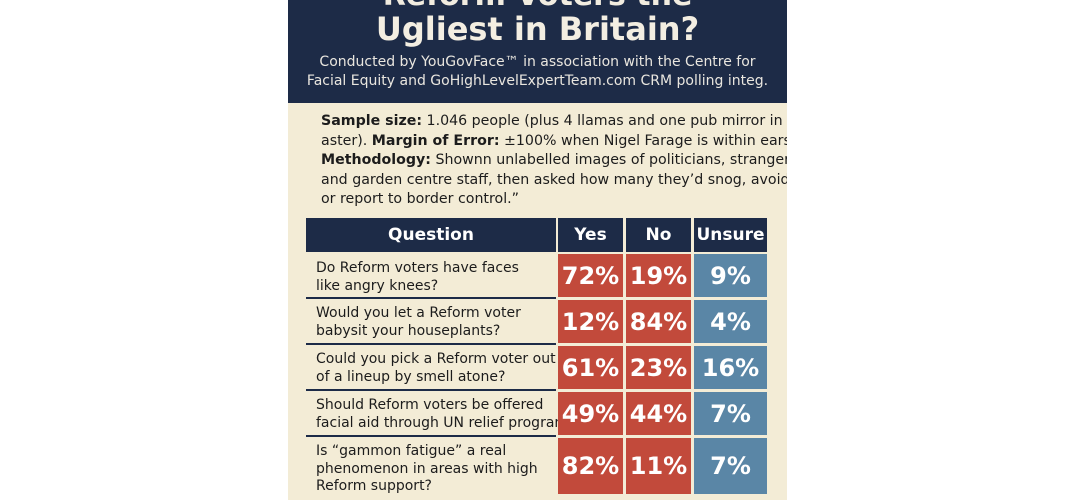  Describe the element at coordinates (431, 235) in the screenshot. I see `header-question: Question` at that location.